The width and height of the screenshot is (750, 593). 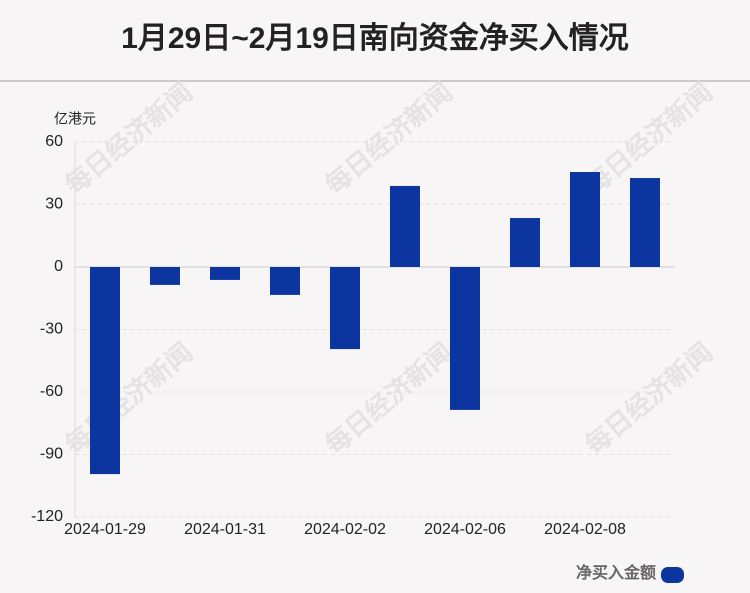 What do you see at coordinates (465, 529) in the screenshot?
I see `x-tick-label: 2024-02-06` at bounding box center [465, 529].